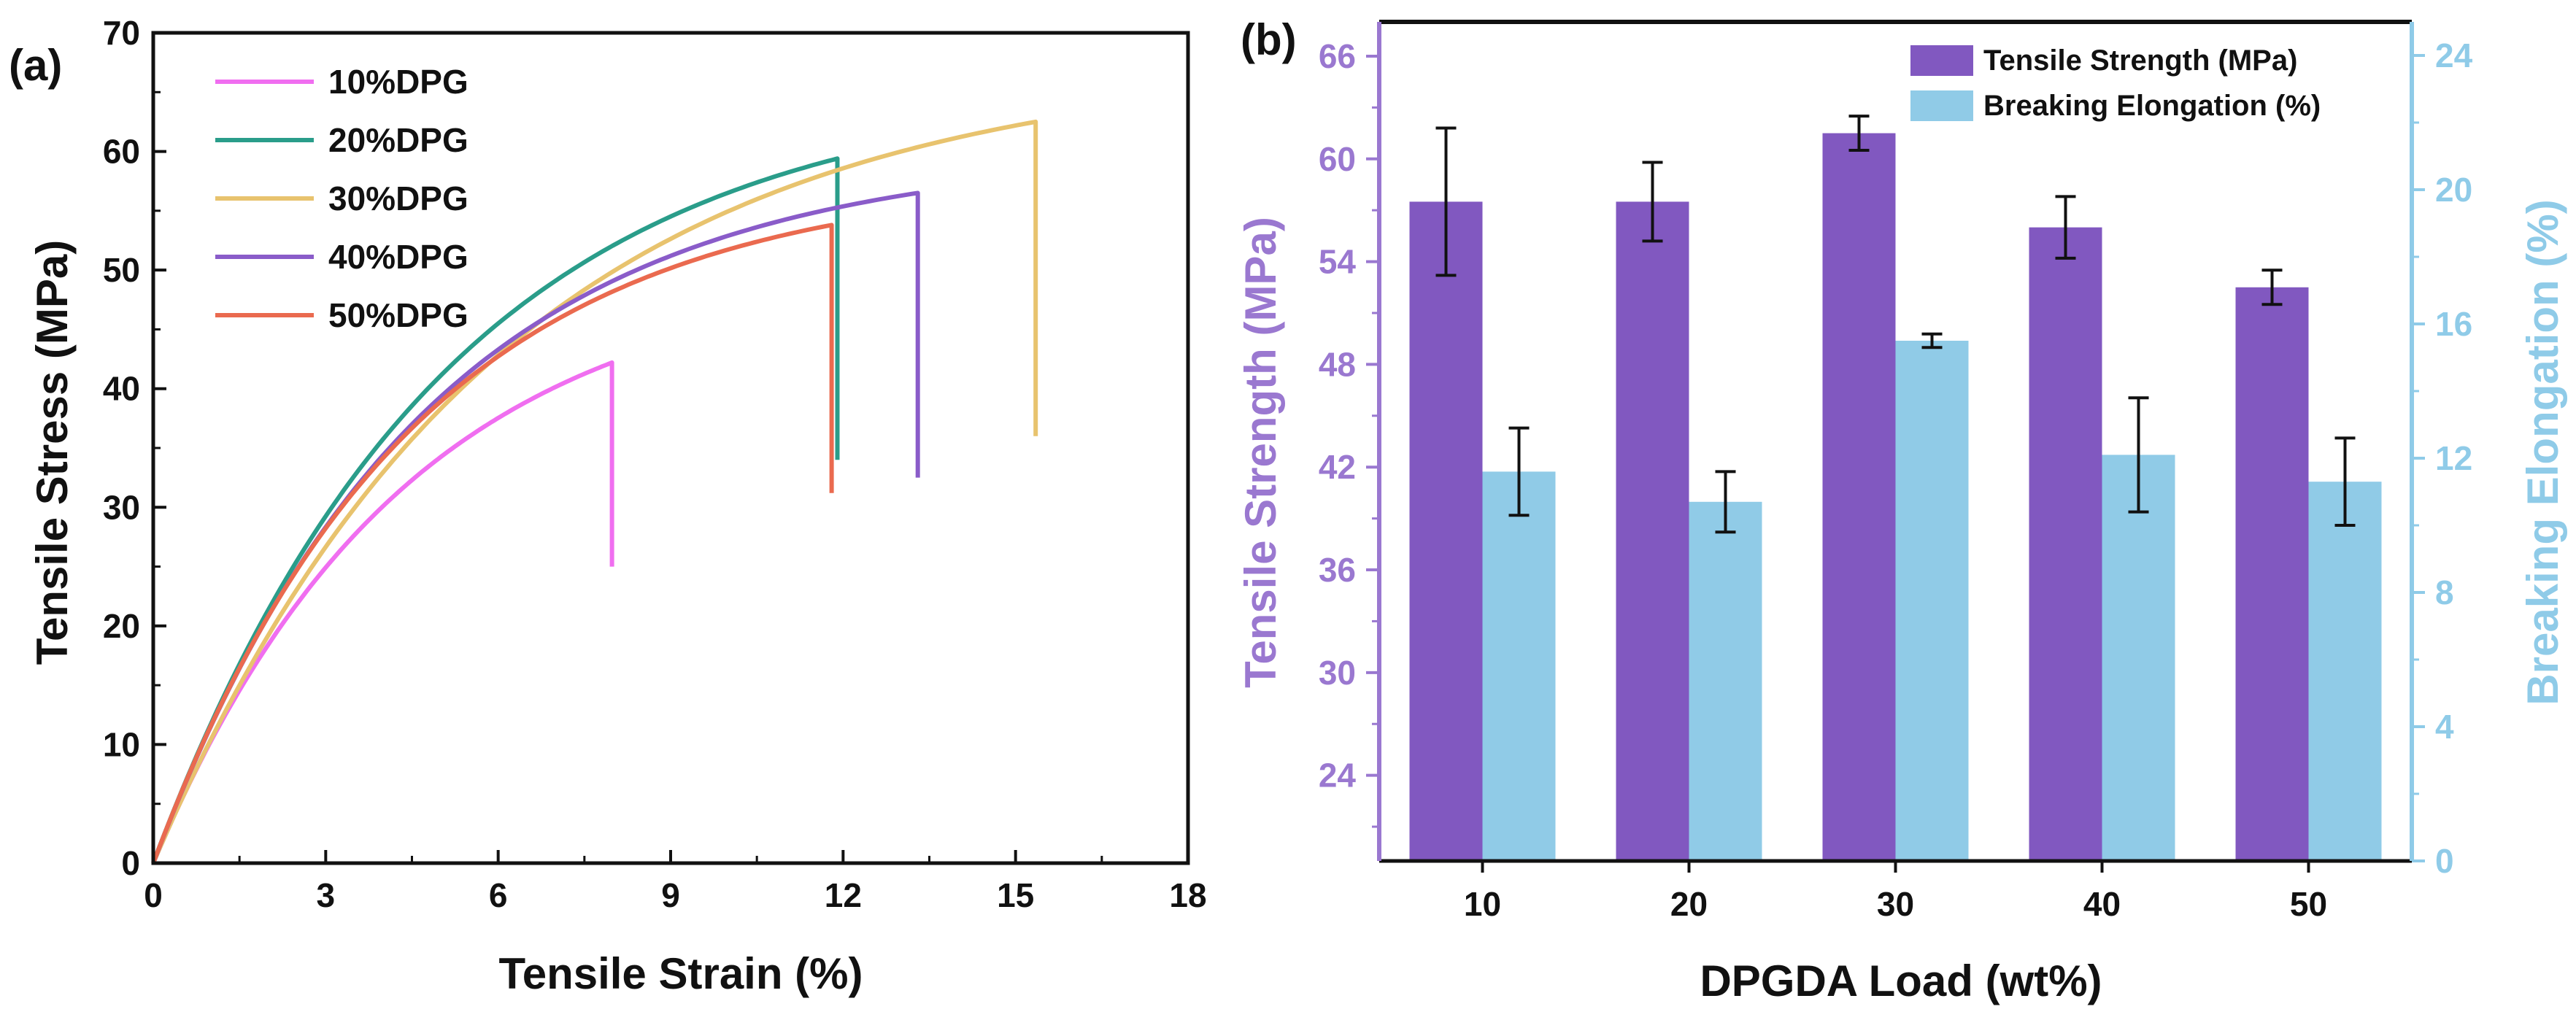  Describe the element at coordinates (498, 895) in the screenshot. I see `panel-a-x-tick-label: 6` at that location.